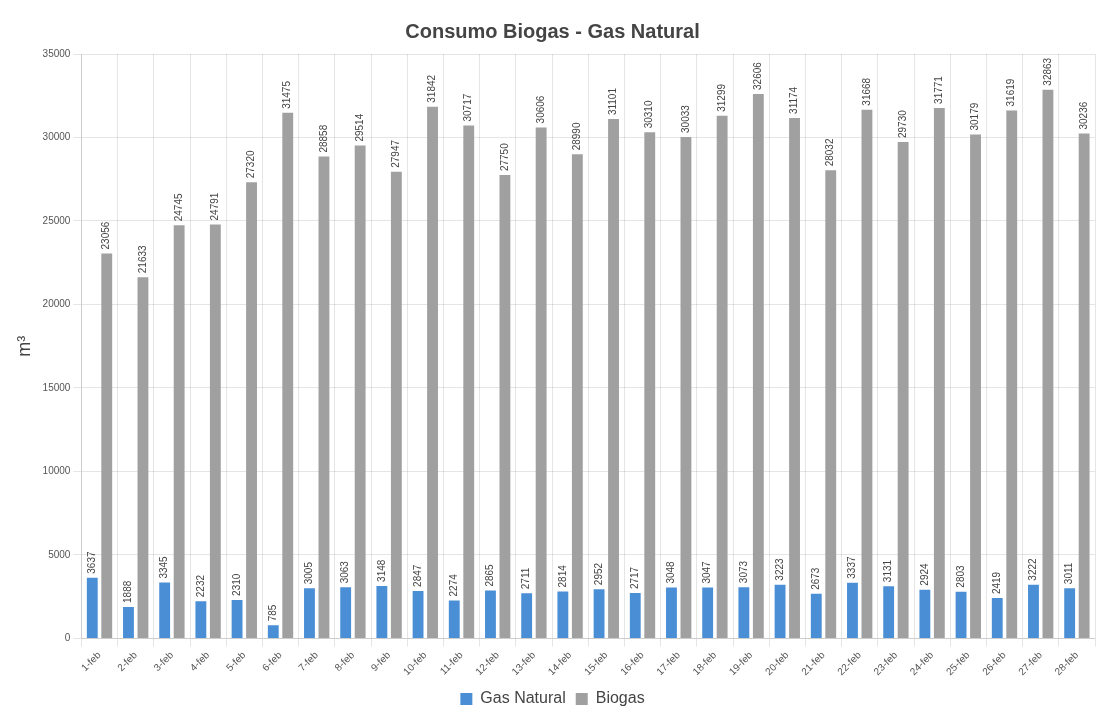  Describe the element at coordinates (1047, 71) in the screenshot. I see `data-label: 32863` at that location.